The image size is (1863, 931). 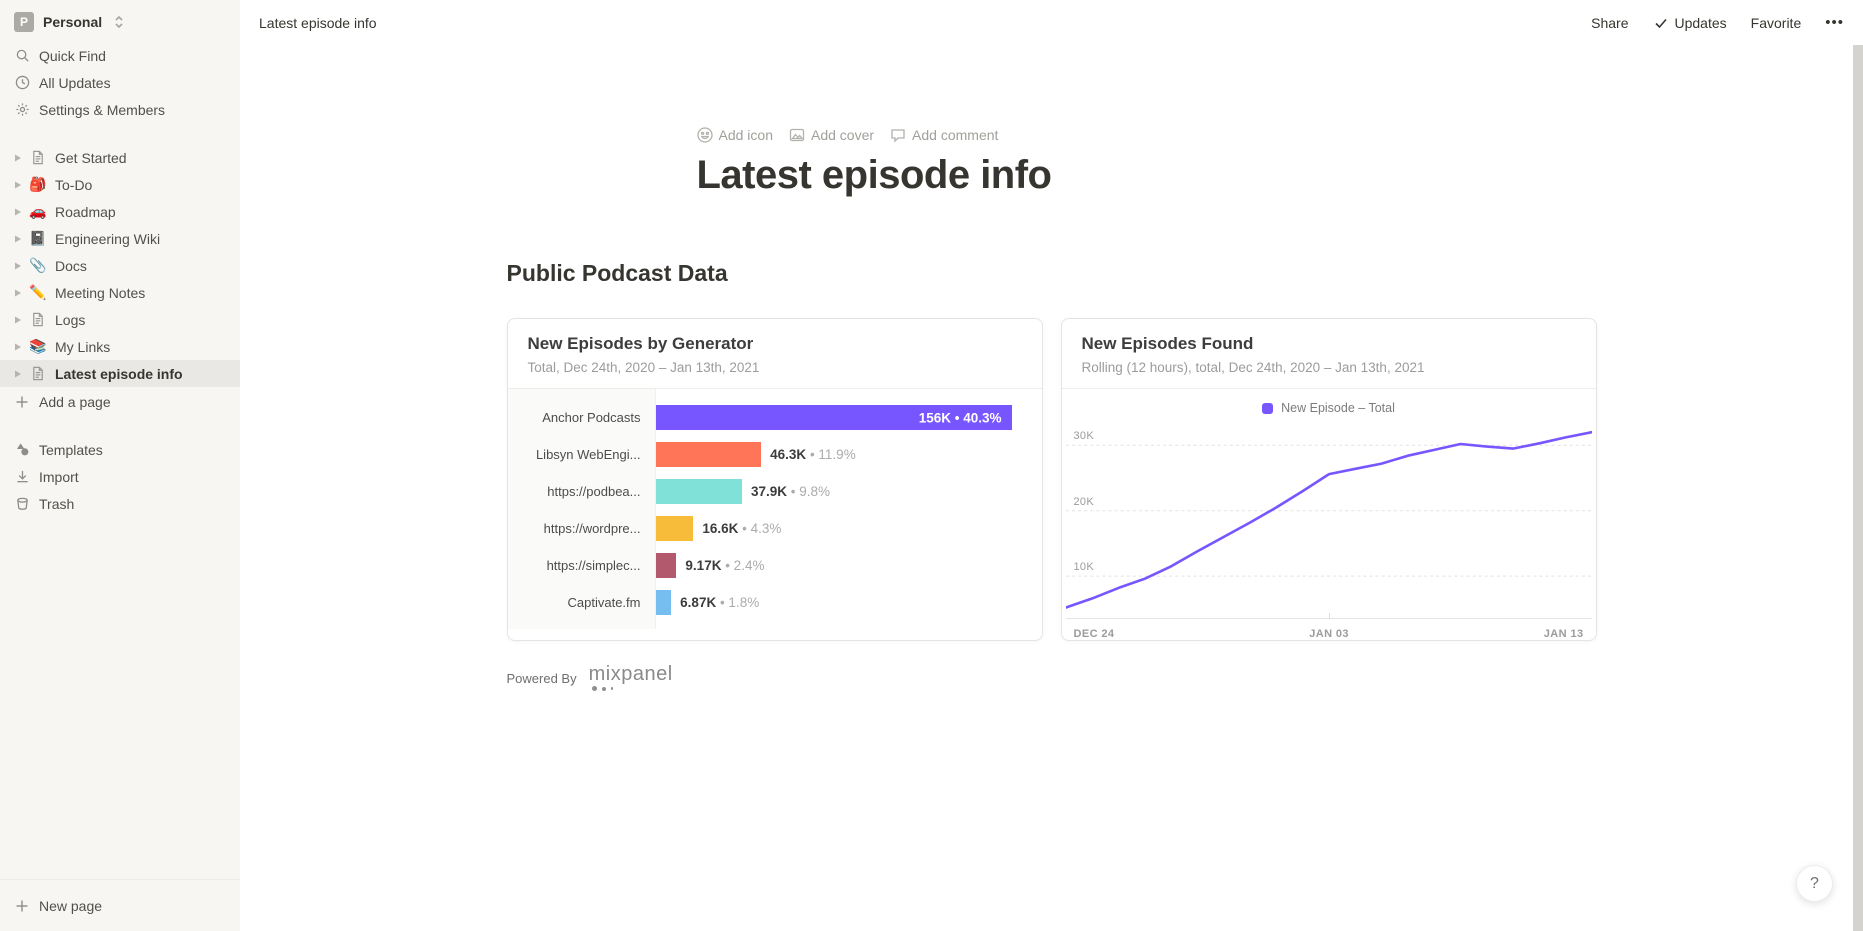 What do you see at coordinates (813, 454) in the screenshot?
I see `bar-value-label: 46.3K • 11.9%` at bounding box center [813, 454].